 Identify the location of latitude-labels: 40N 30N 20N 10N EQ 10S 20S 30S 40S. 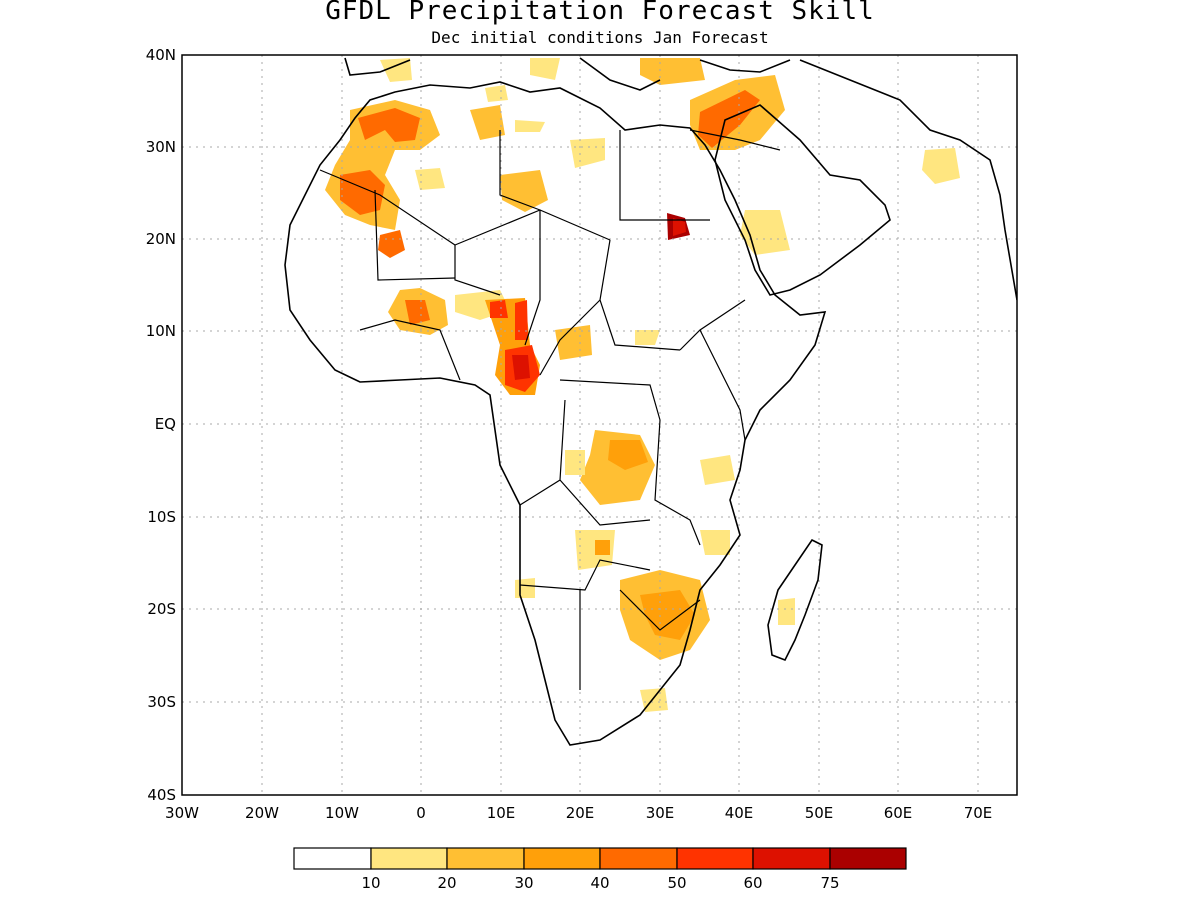
(161, 425).